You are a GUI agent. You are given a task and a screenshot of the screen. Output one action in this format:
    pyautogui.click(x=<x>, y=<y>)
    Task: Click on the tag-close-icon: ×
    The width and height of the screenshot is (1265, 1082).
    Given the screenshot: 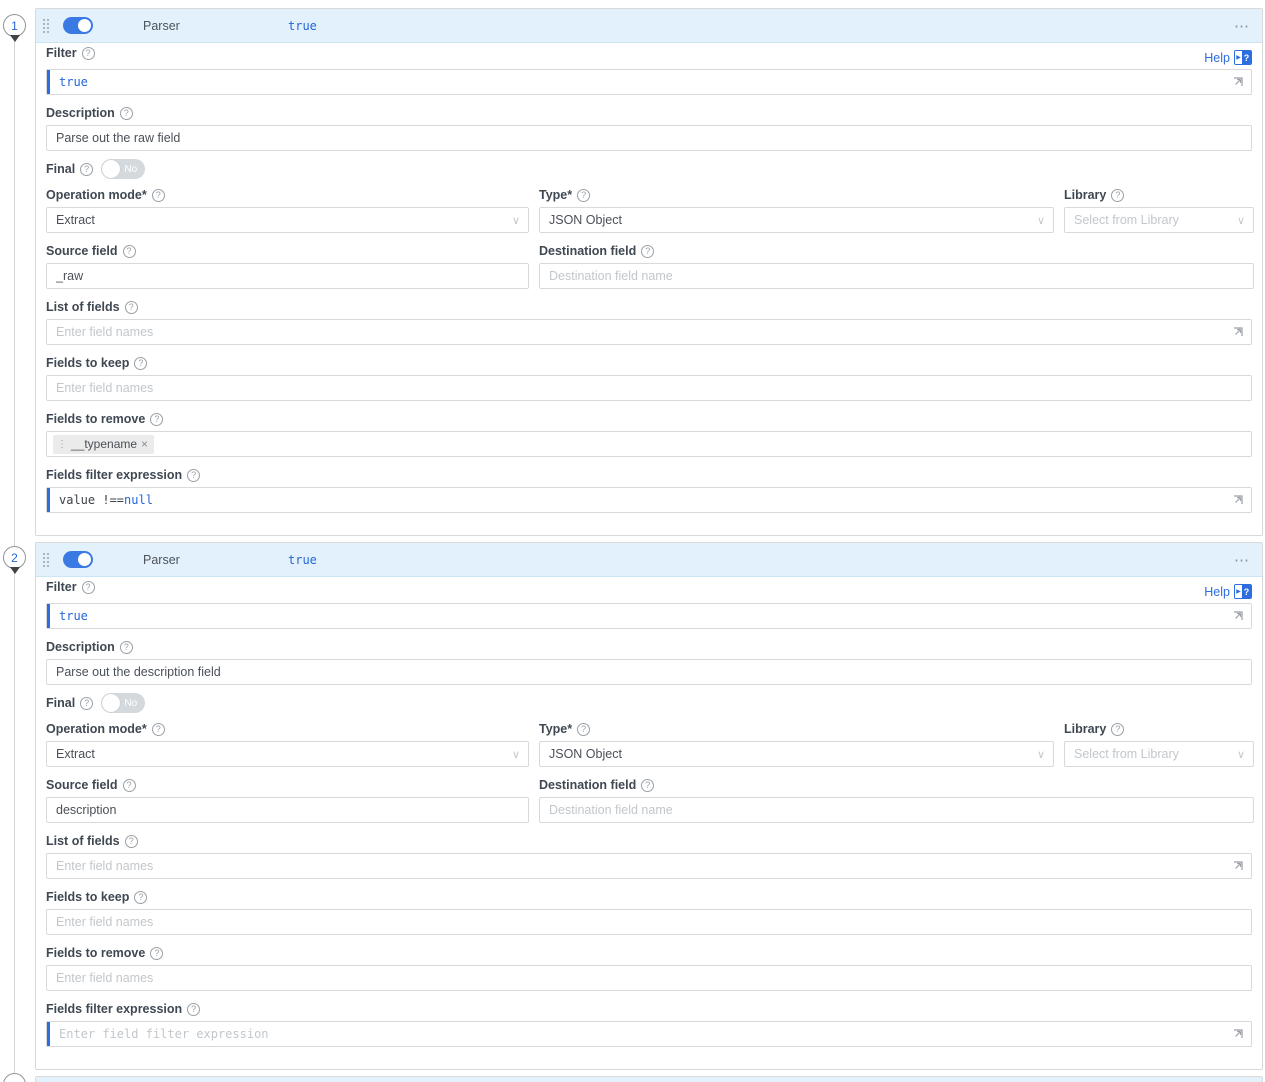 What is the action you would take?
    pyautogui.click(x=145, y=444)
    